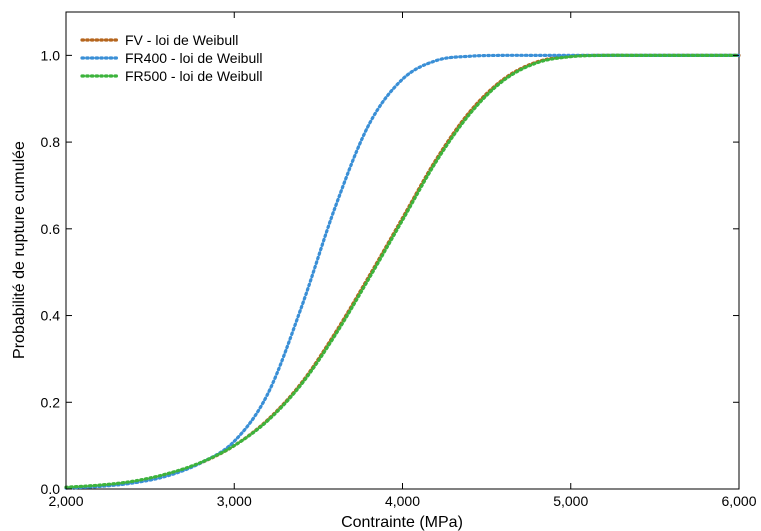  Describe the element at coordinates (181, 40) in the screenshot. I see `legend-label-1: FV - loi de Weibull` at that location.